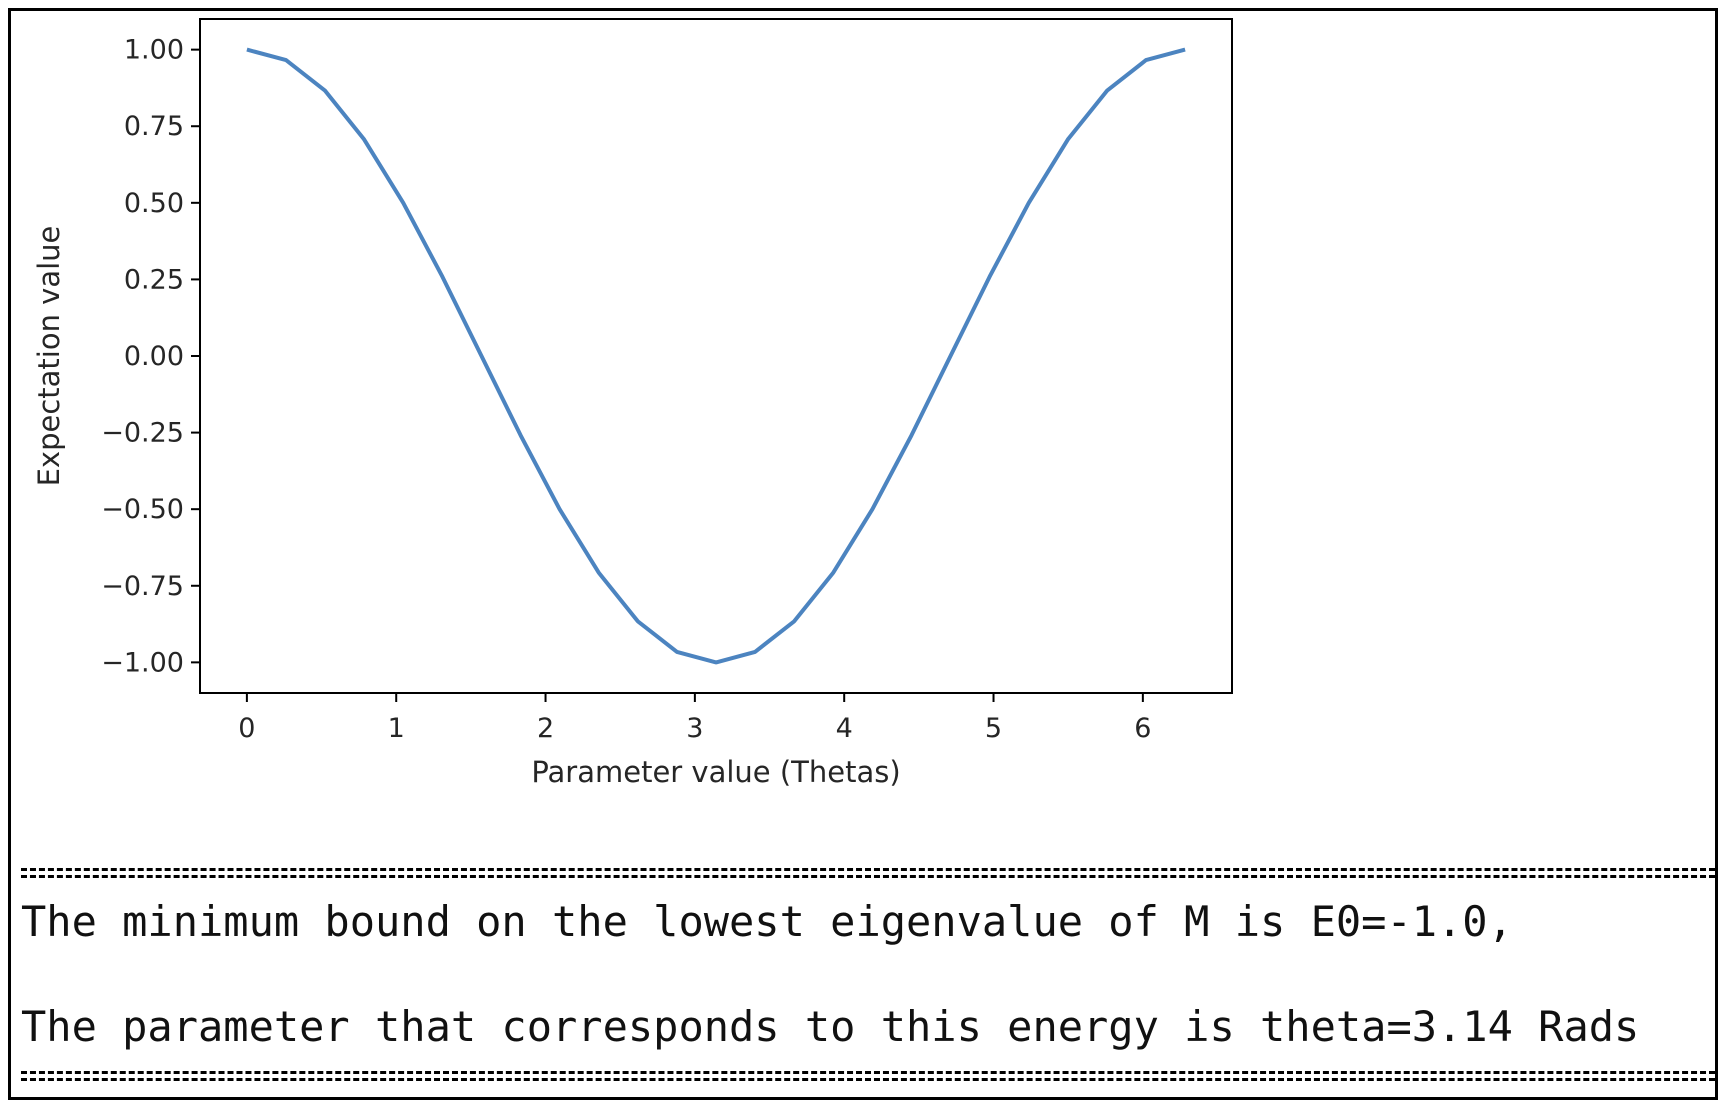 Image resolution: width=1726 pixels, height=1108 pixels. Describe the element at coordinates (154, 126) in the screenshot. I see `y-tick-label: 0.75` at that location.